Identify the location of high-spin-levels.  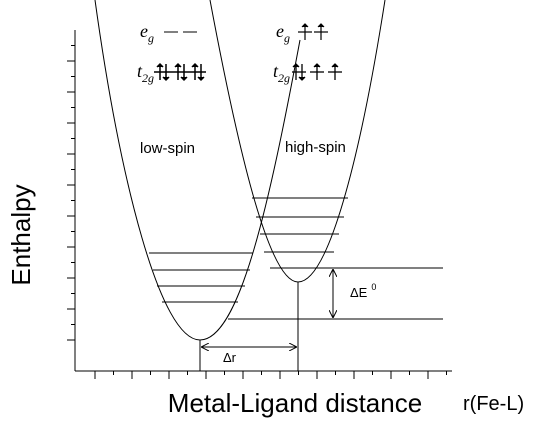
(300, 233).